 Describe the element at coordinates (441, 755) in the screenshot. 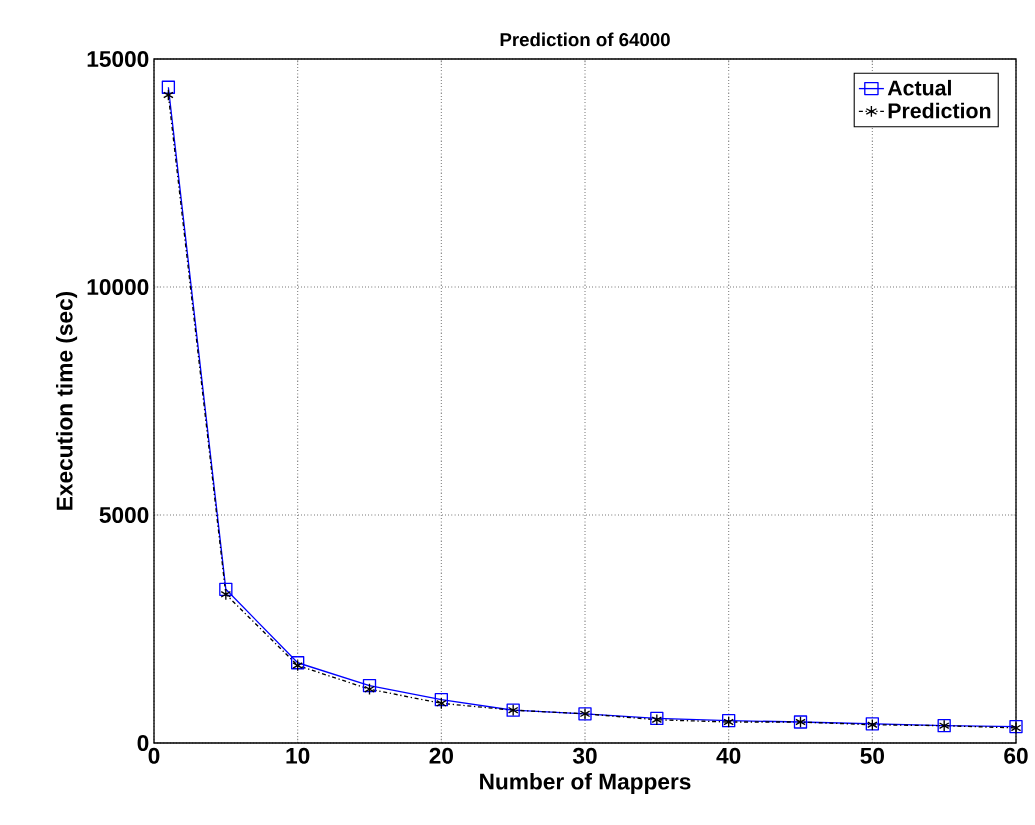

I see `x-tick-label: 20` at that location.